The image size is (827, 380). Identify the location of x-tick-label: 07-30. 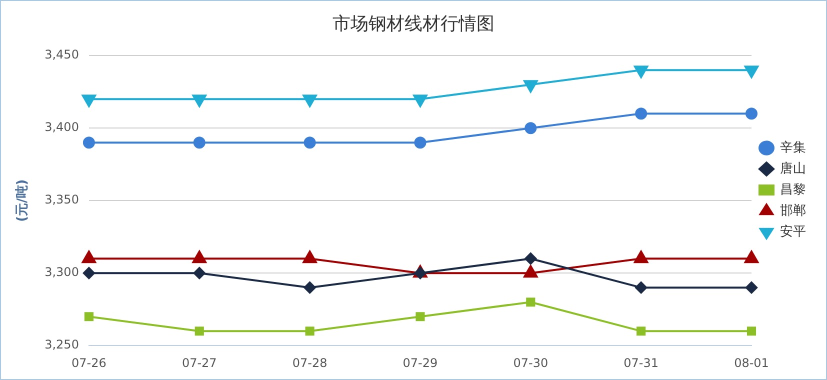
(530, 363).